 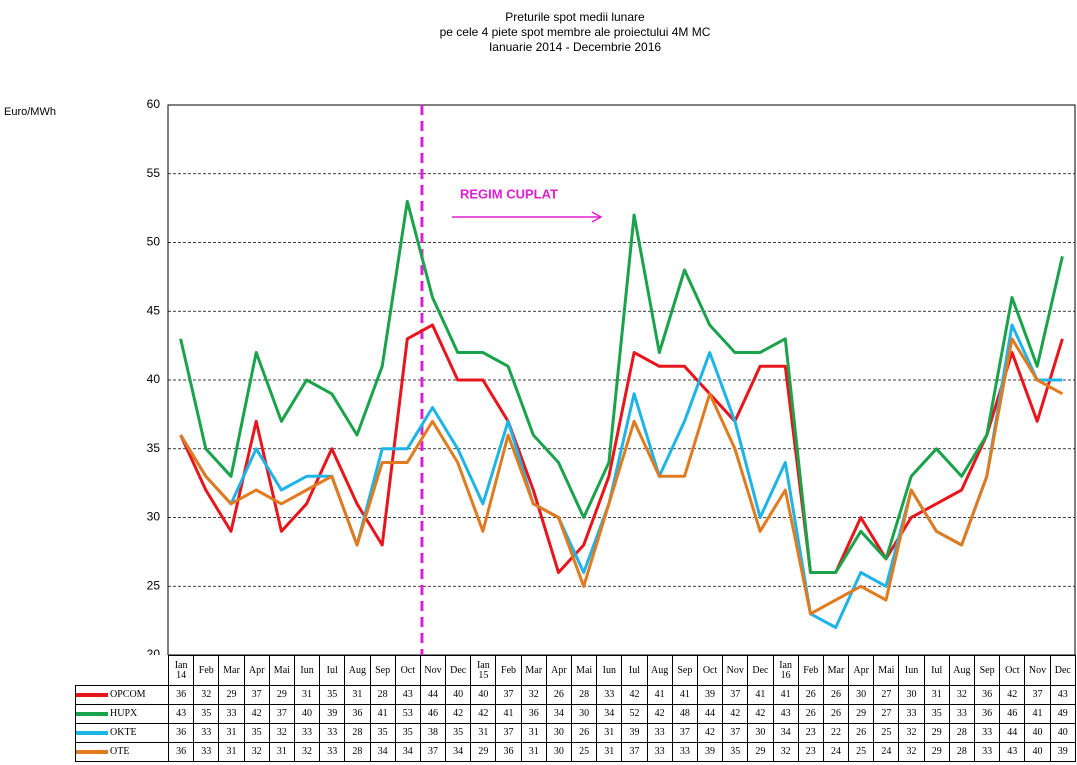 What do you see at coordinates (575, 47) in the screenshot?
I see `chart-subtitle: Ianuarie 2014 - Decembrie 2016` at bounding box center [575, 47].